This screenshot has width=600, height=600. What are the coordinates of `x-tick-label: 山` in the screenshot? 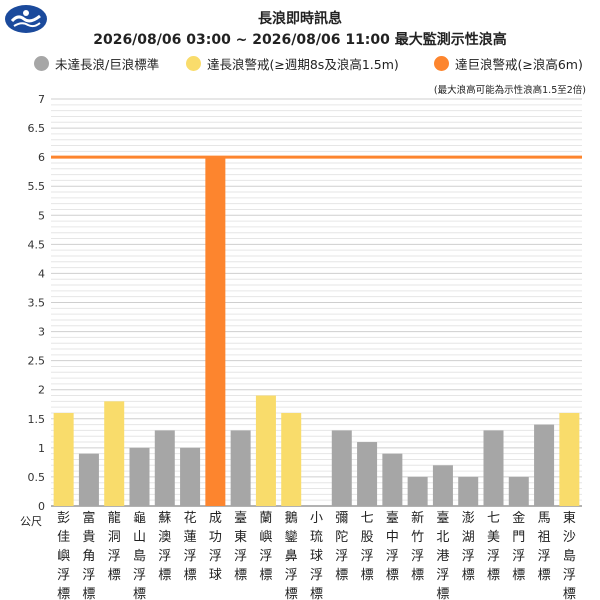 It's located at (139, 537).